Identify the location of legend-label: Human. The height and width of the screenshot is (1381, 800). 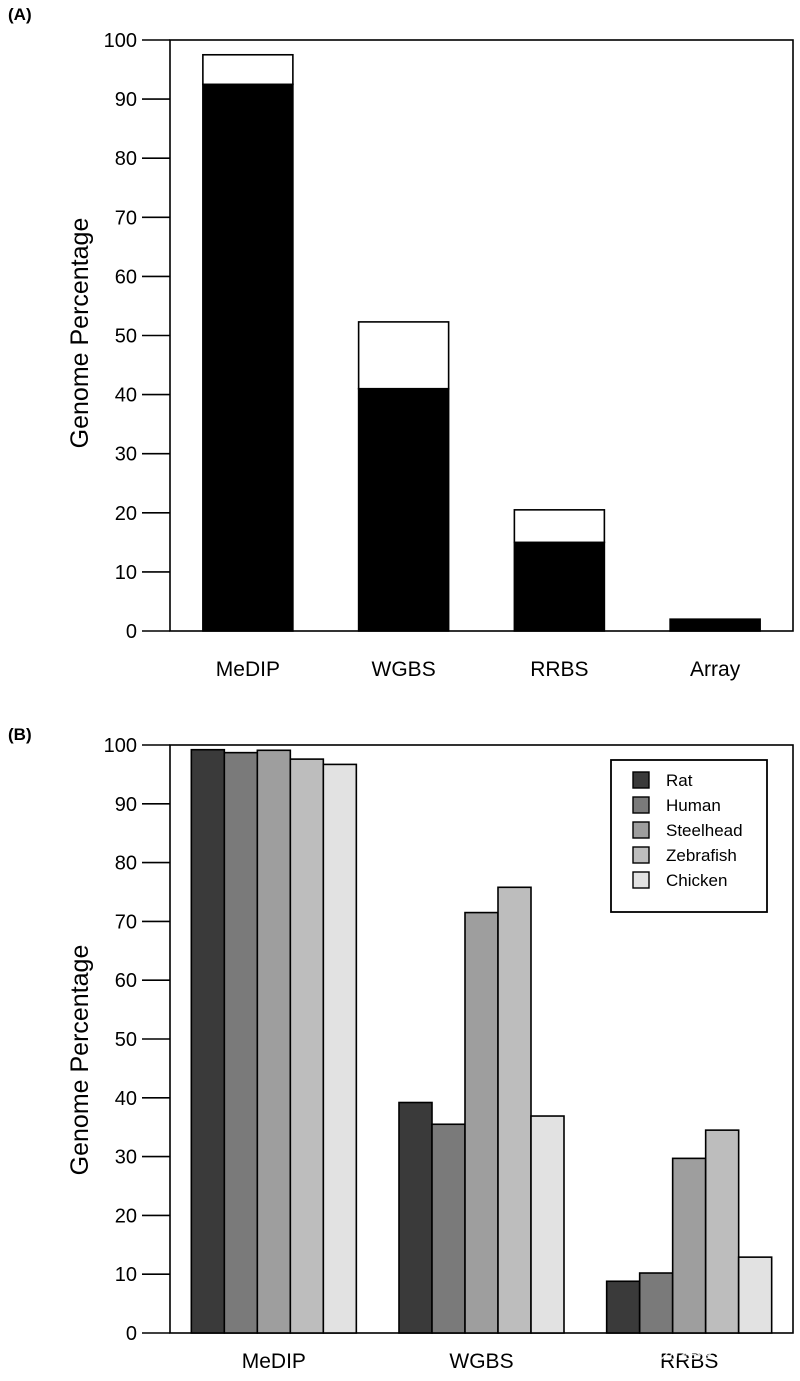
(693, 805).